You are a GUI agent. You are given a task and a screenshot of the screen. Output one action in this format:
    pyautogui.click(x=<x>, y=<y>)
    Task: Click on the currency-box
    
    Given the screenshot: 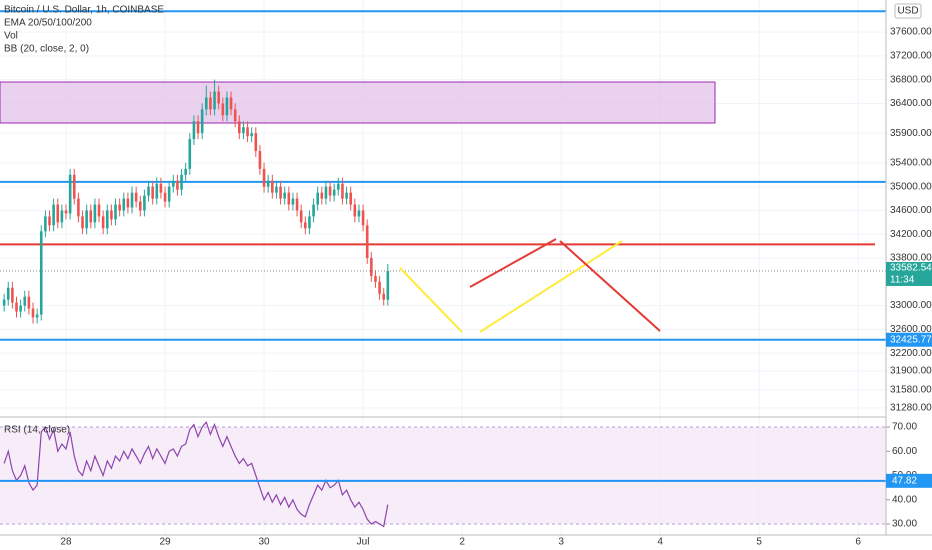 What is the action you would take?
    pyautogui.click(x=908, y=11)
    